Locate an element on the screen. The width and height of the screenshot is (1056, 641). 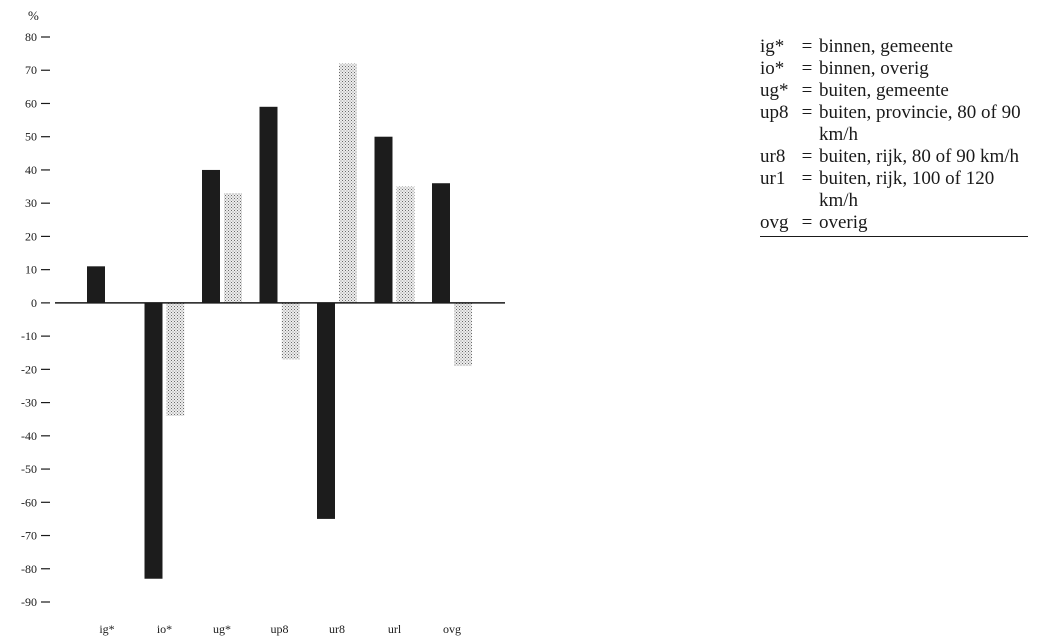
legend-description: buiten, rijk, 80 of 90 km/h is located at coordinates (919, 156).